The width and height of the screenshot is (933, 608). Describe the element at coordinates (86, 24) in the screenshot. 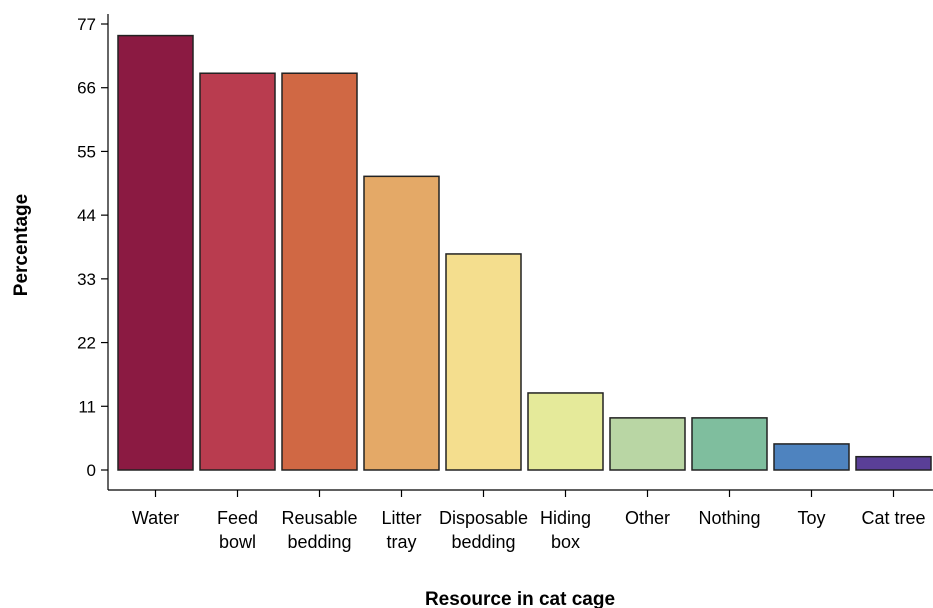

I see `y-tick-label: 77` at that location.